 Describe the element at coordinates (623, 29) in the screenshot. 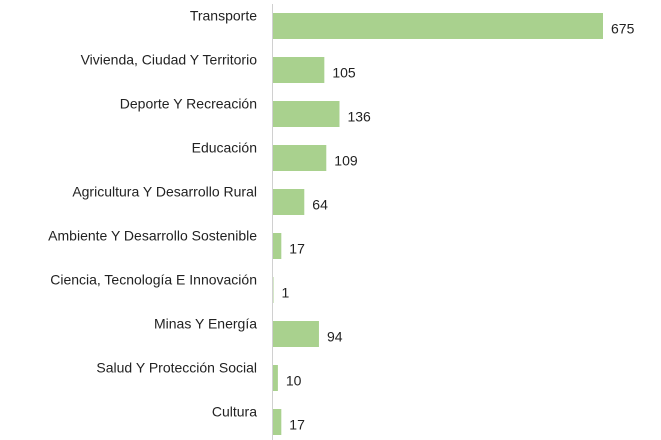

I see `value-label: 675` at that location.